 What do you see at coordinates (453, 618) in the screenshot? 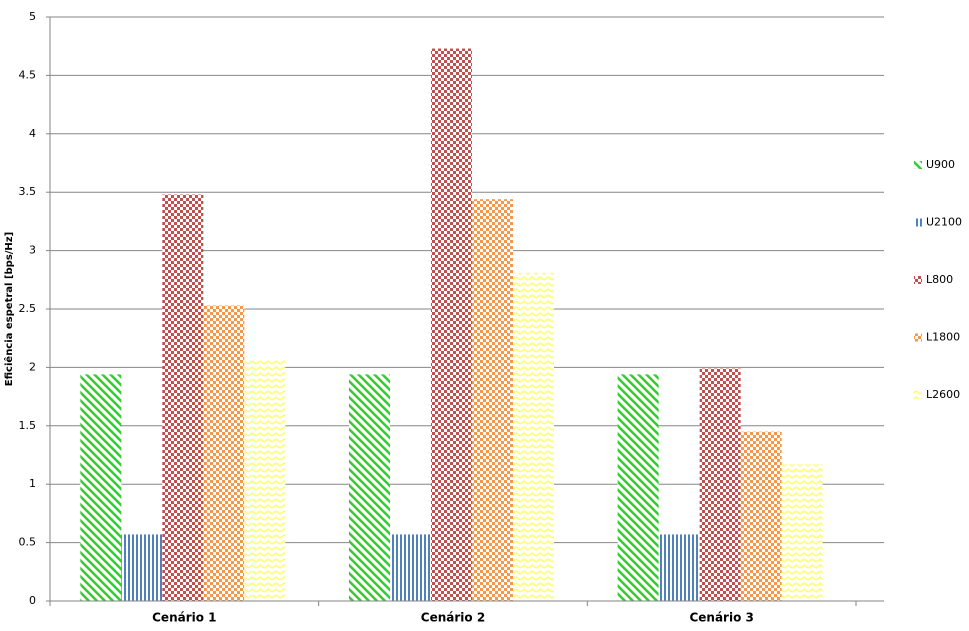
I see `x-tick-label: Cenário 2` at bounding box center [453, 618].